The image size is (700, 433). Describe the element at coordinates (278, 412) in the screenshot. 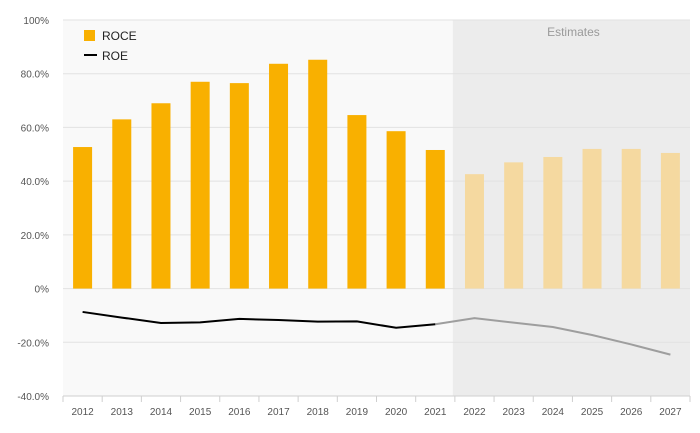

I see `x-tick-label: 2017` at that location.